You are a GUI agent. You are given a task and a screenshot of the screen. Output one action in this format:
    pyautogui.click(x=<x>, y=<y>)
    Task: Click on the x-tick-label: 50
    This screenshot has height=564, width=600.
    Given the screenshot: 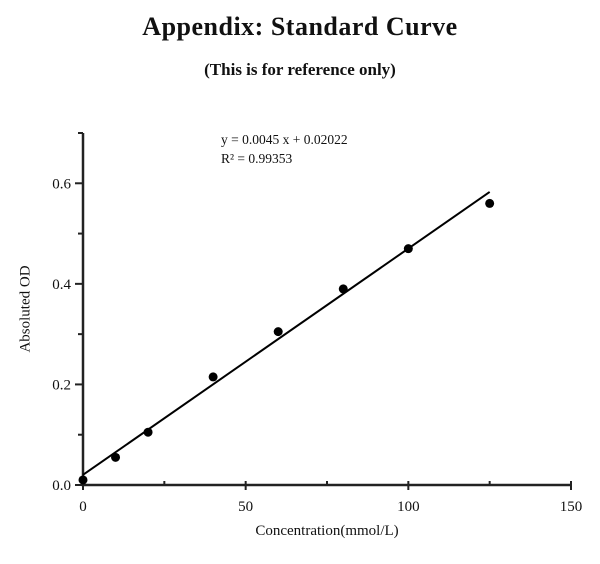 What is the action you would take?
    pyautogui.click(x=245, y=507)
    